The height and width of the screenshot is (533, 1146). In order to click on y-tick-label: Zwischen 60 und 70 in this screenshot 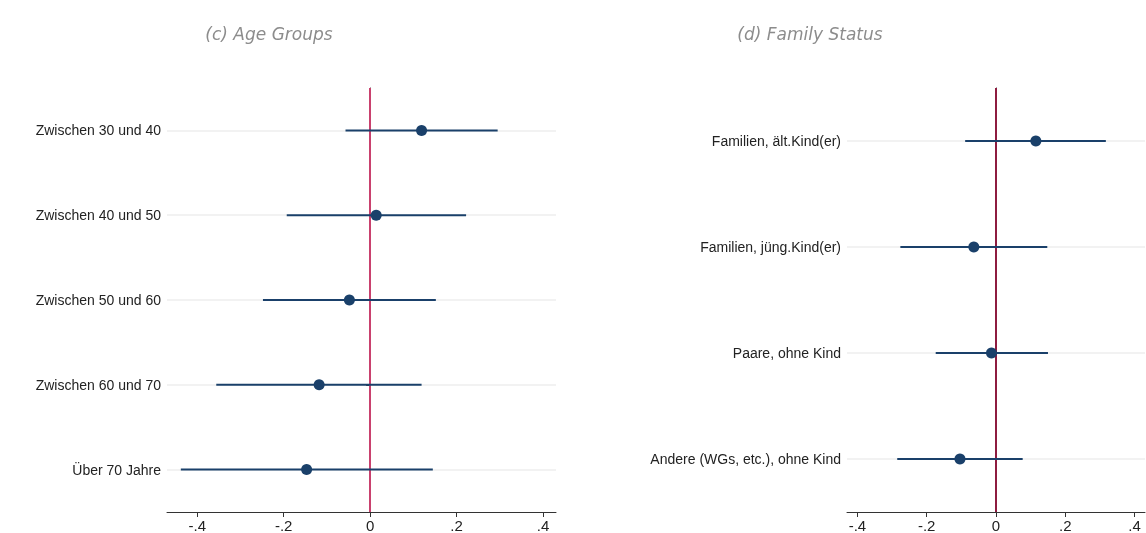, I will do `click(98, 384)`.